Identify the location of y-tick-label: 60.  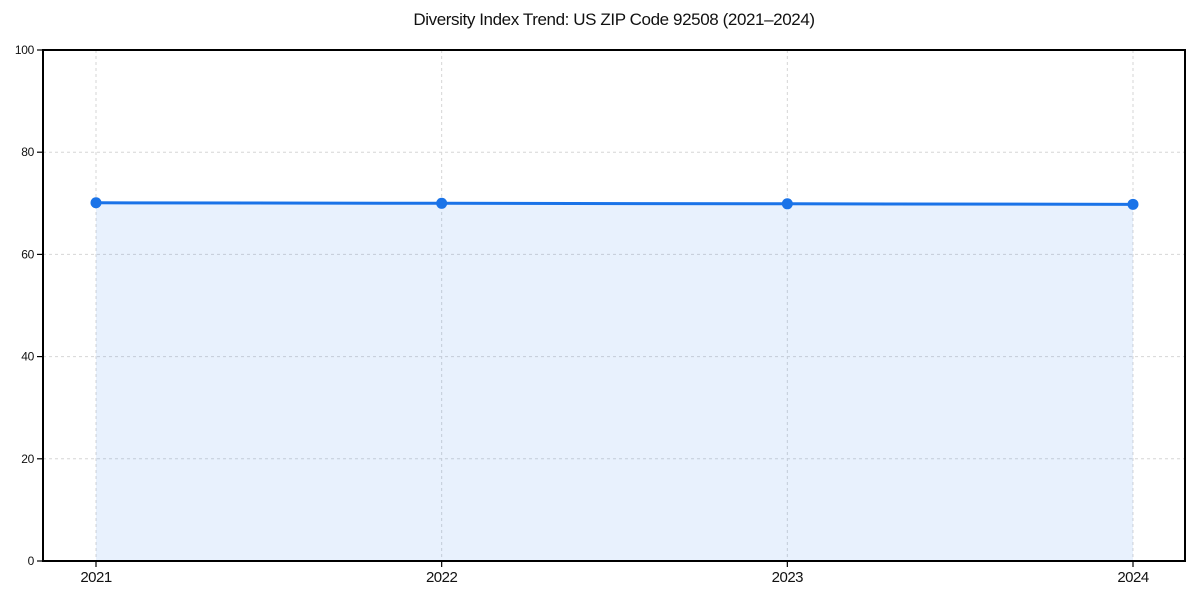
(27, 254).